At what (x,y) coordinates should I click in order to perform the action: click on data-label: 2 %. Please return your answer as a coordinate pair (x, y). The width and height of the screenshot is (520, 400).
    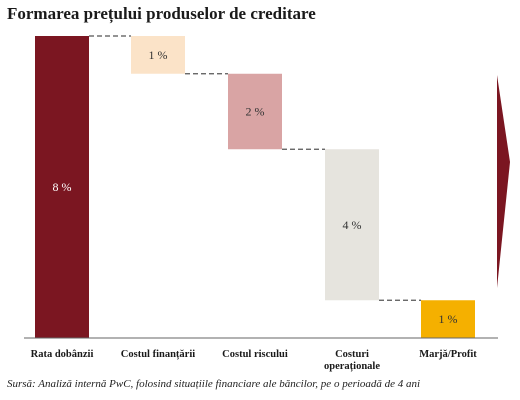
    Looking at the image, I should click on (255, 112).